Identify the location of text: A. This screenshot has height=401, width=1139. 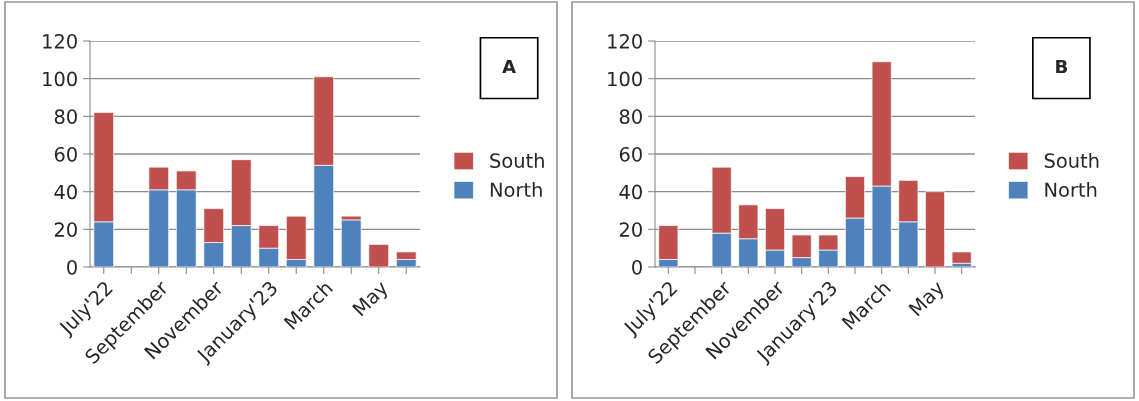
(509, 66).